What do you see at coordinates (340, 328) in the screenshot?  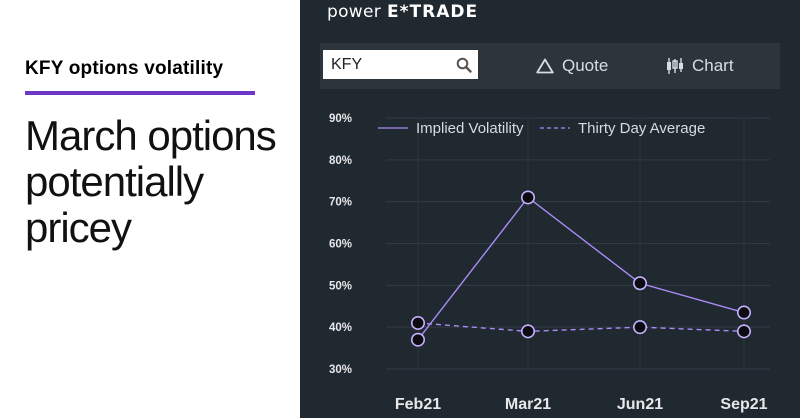 I see `y-tick-label: 40%` at bounding box center [340, 328].